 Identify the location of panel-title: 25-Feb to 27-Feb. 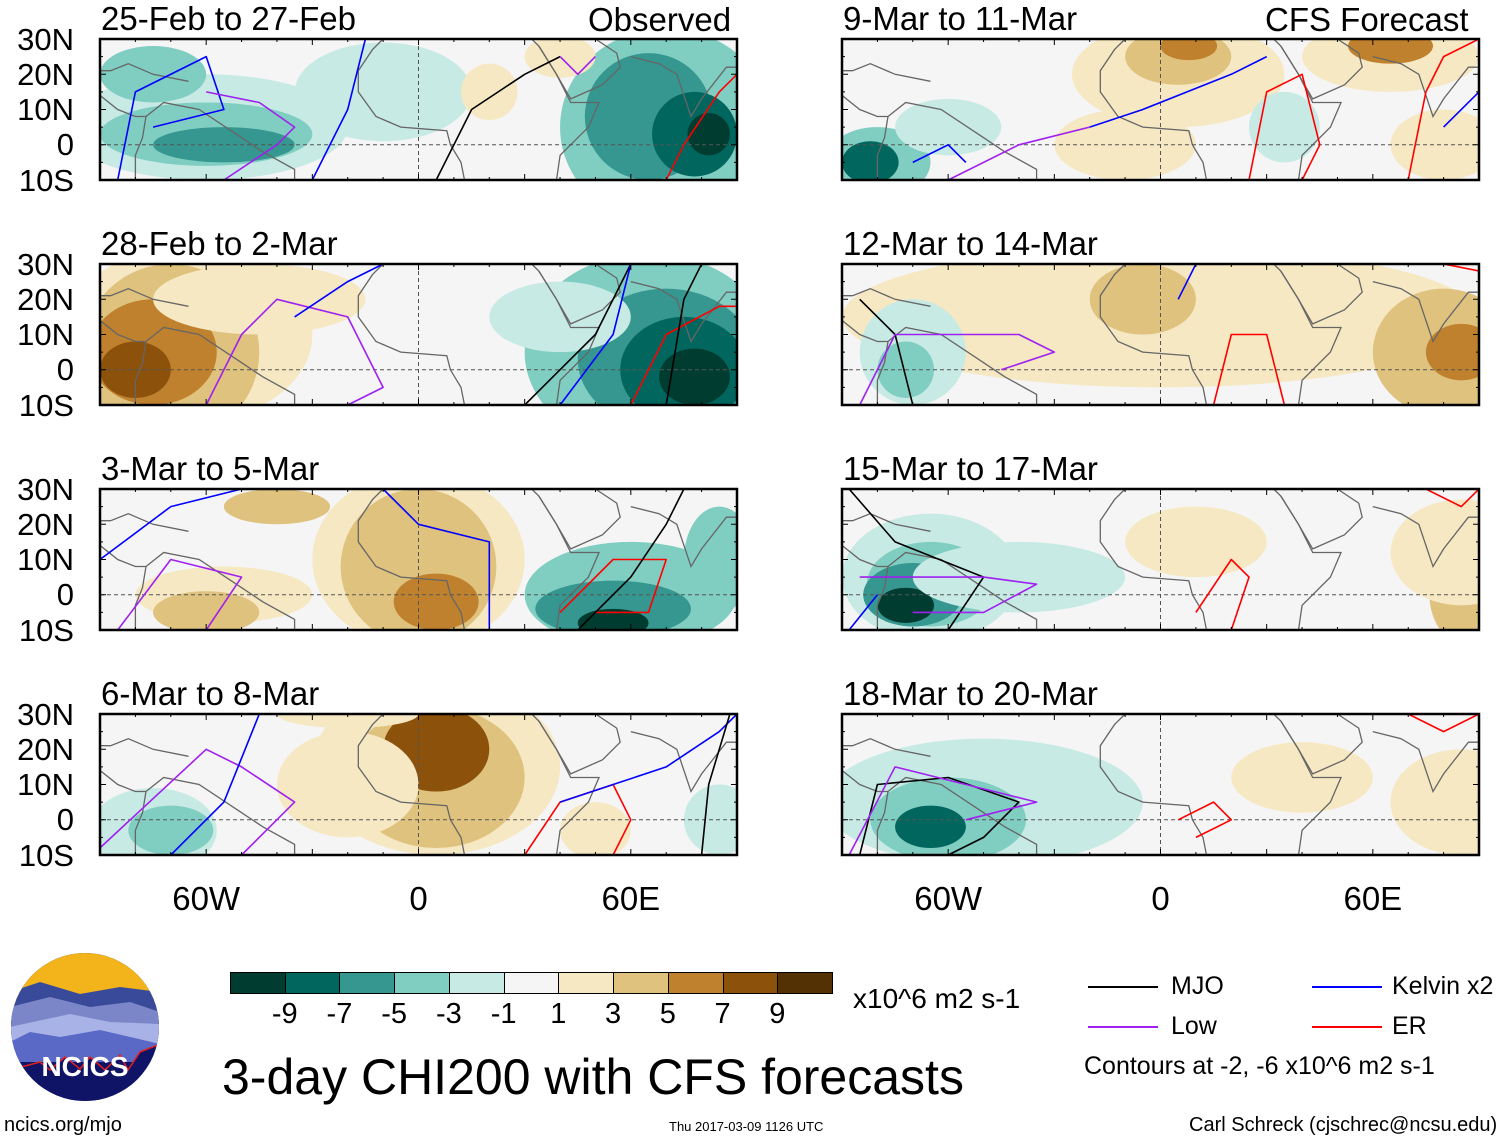
(228, 18).